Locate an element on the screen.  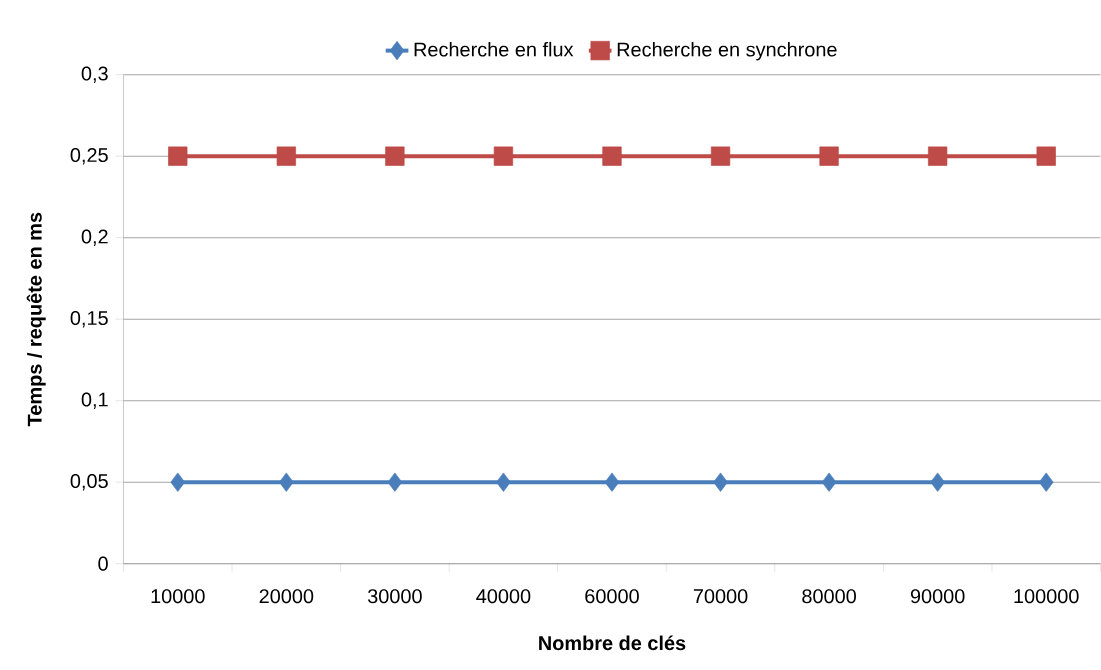
x-tick-label: 80000 is located at coordinates (829, 596).